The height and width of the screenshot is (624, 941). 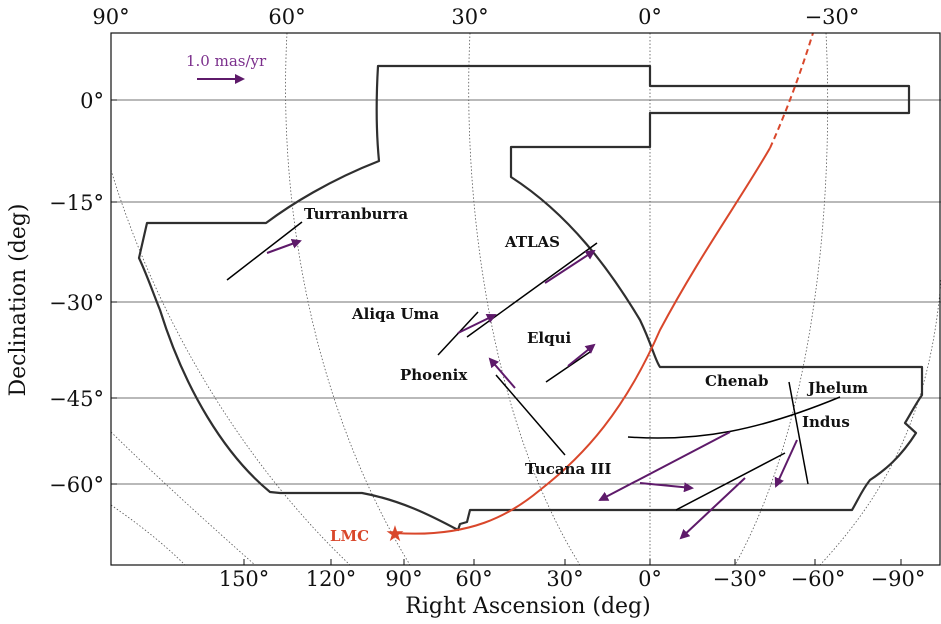 I want to click on y-axis-label: Declination (deg), so click(x=18, y=300).